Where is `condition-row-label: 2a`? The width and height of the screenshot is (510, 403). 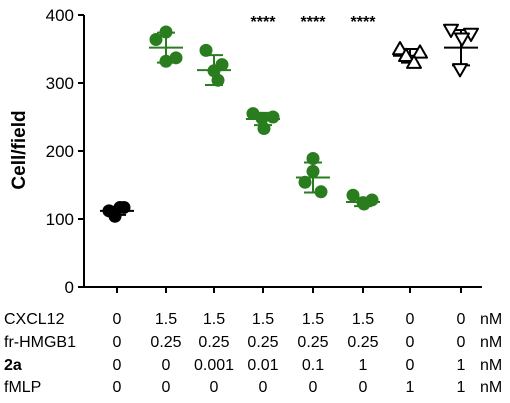
condition-row-label: 2a is located at coordinates (13, 365).